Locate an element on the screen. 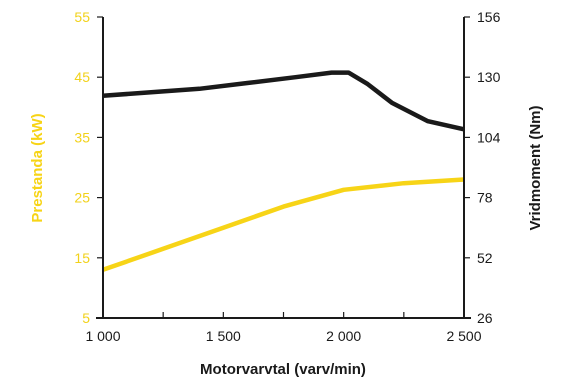 The height and width of the screenshot is (383, 573). x-tick-label: 1 000 is located at coordinates (102, 336).